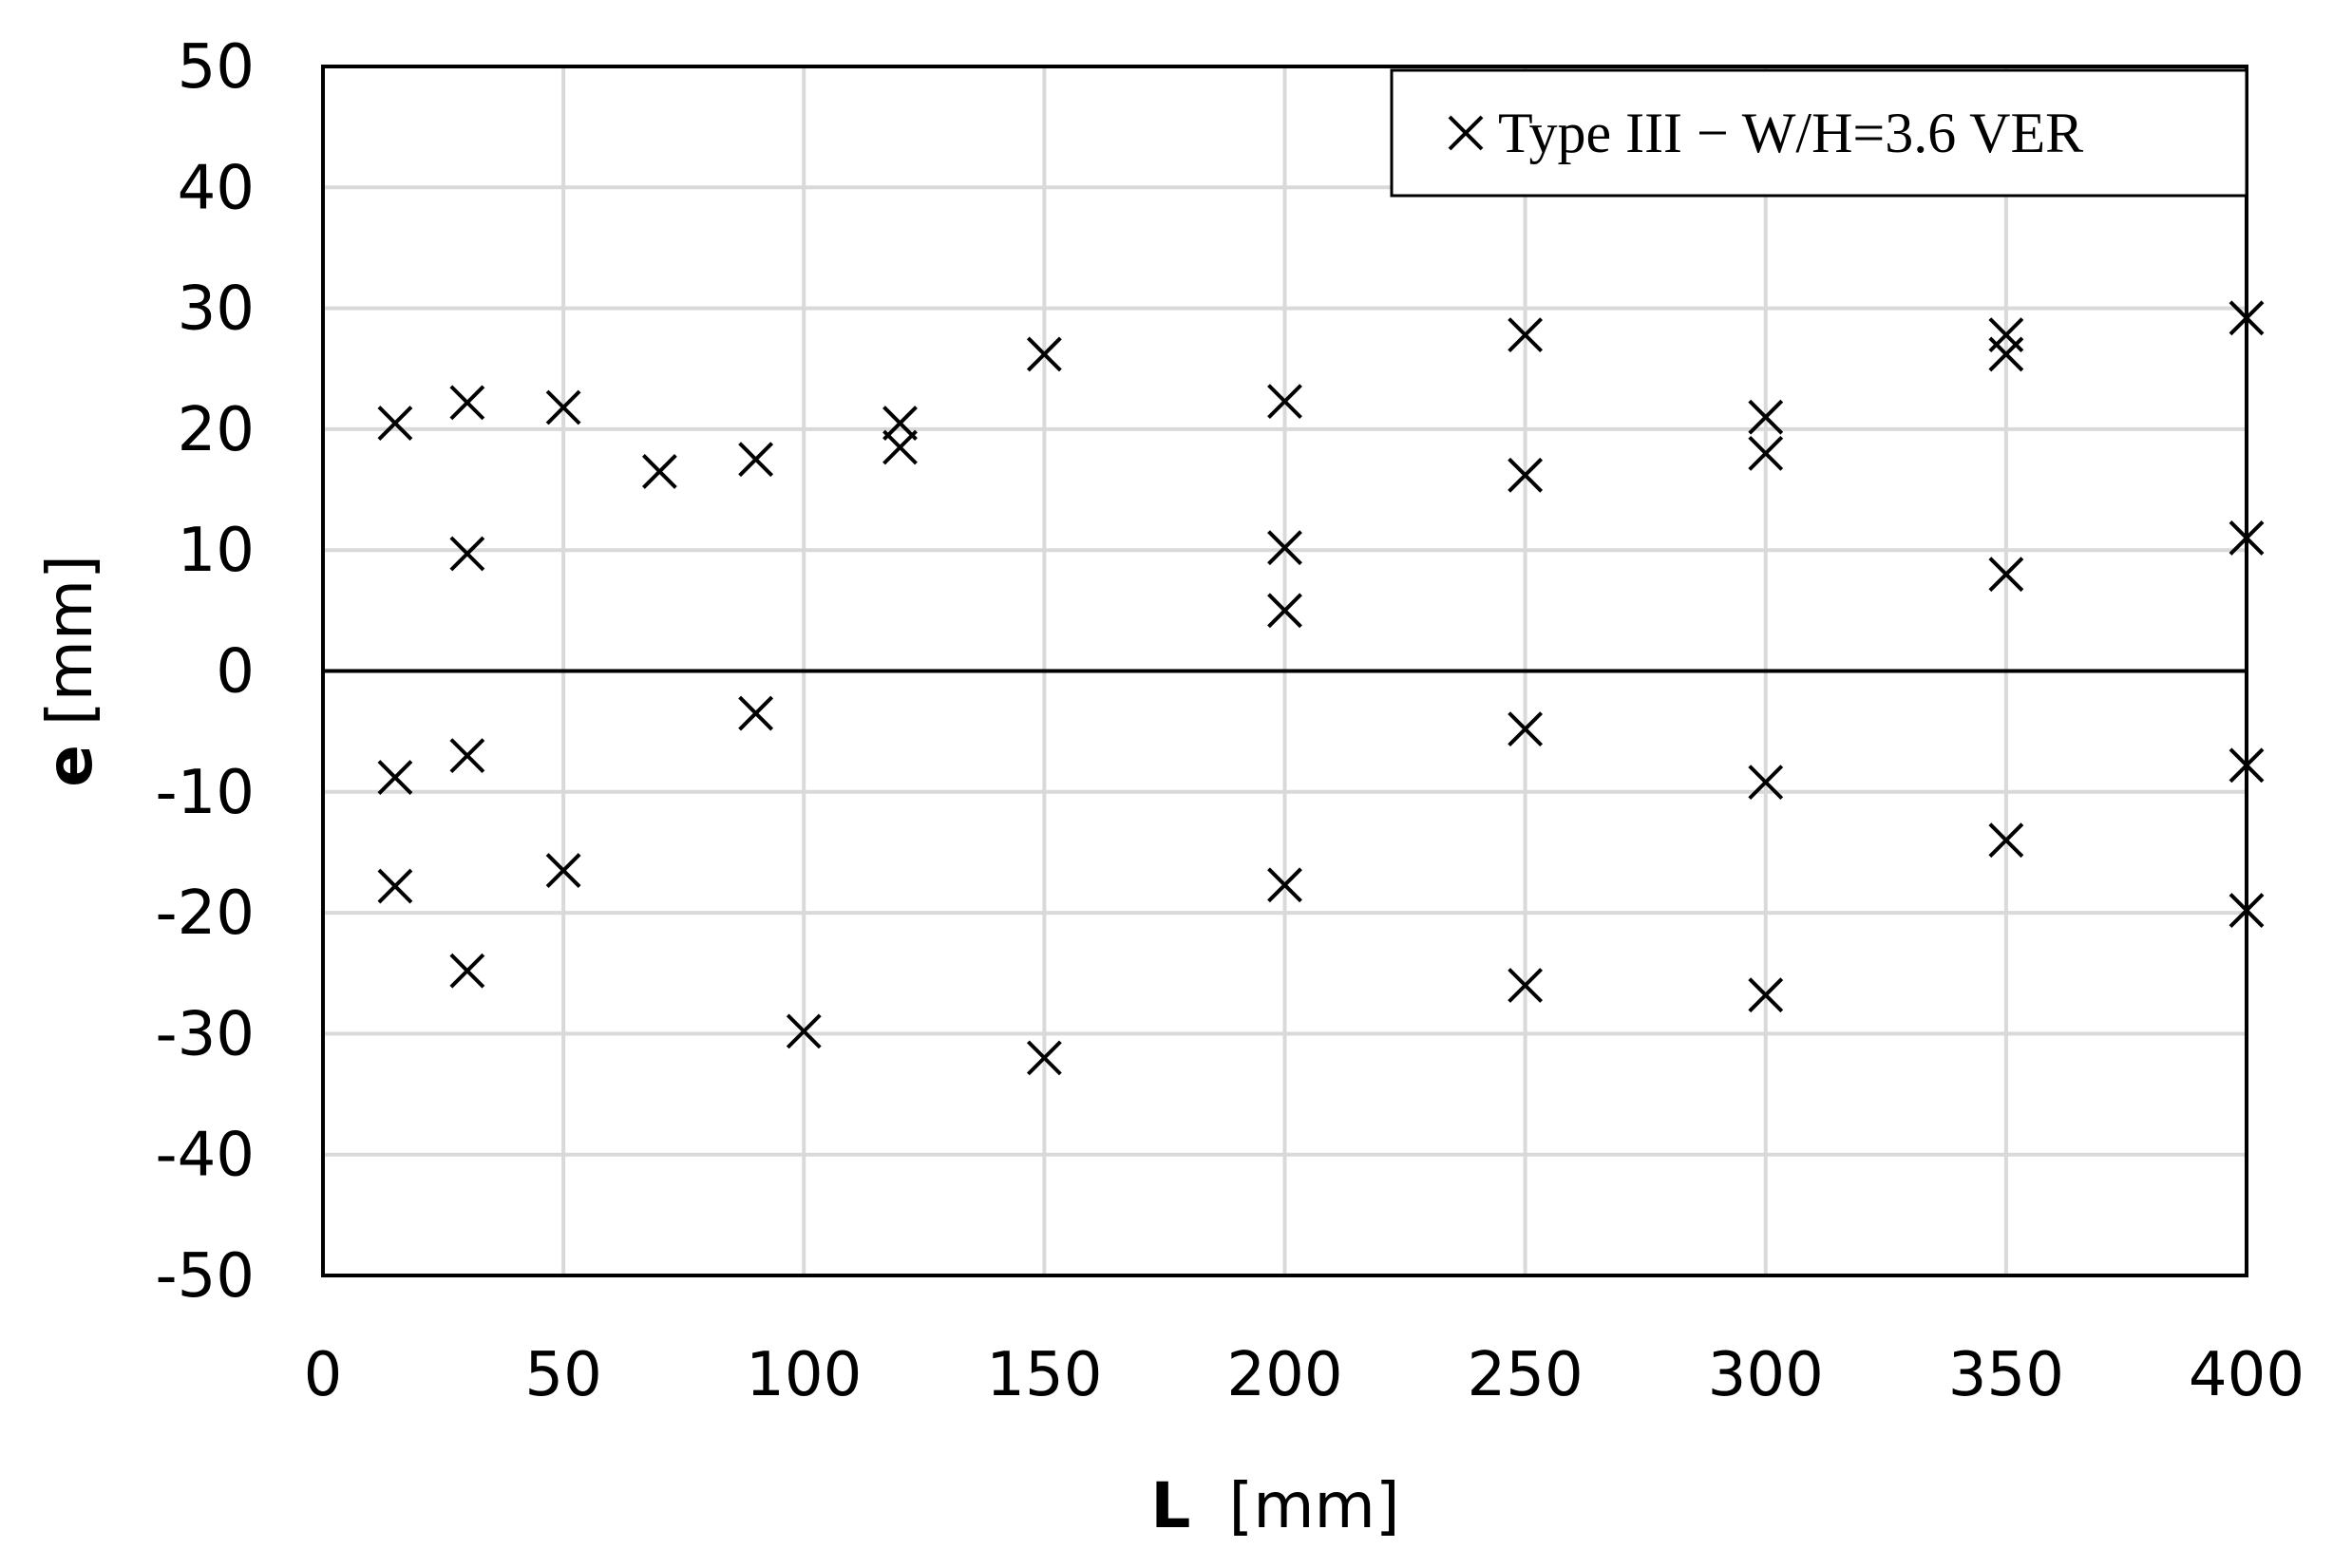  What do you see at coordinates (205, 1276) in the screenshot?
I see `y-tick-label: -50` at bounding box center [205, 1276].